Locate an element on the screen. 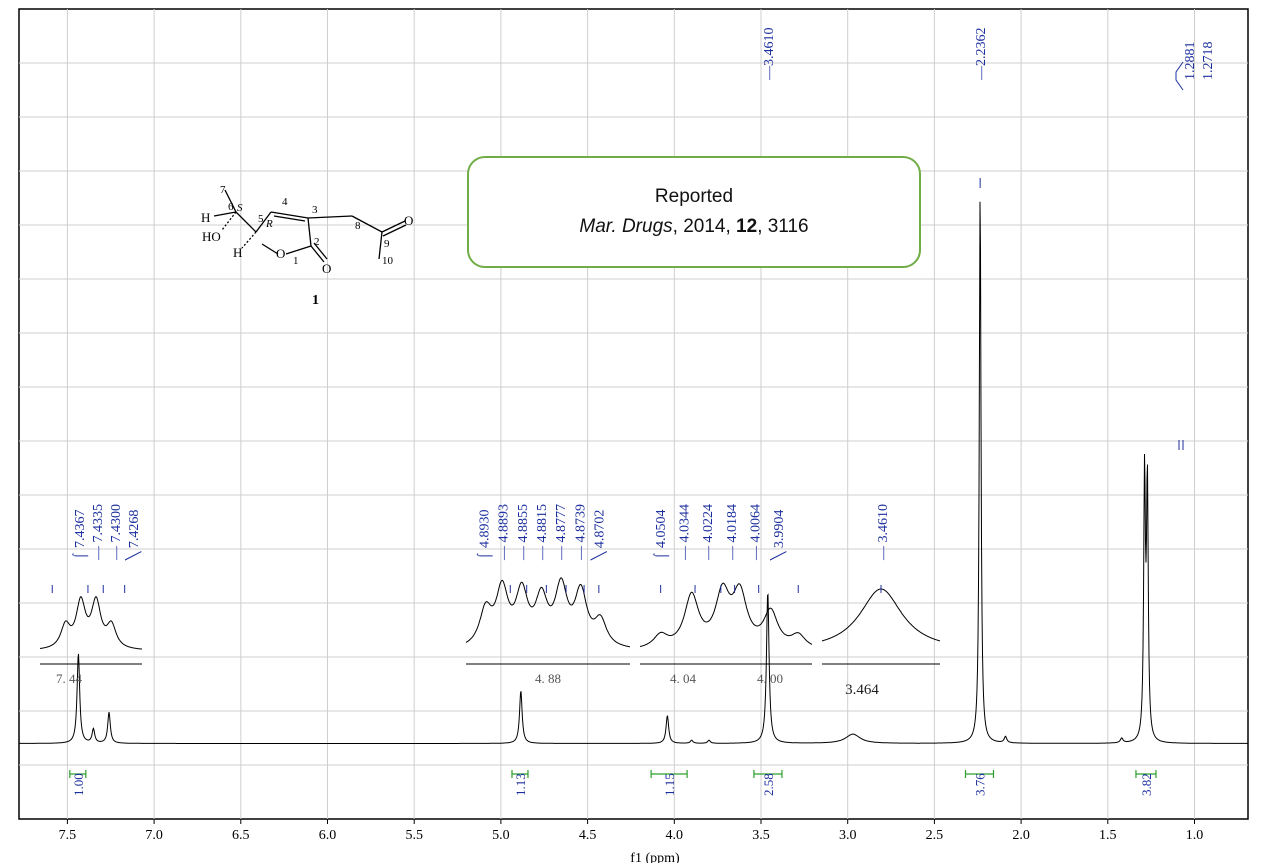 The height and width of the screenshot is (863, 1269). bond-c3-c2 is located at coordinates (309, 232).